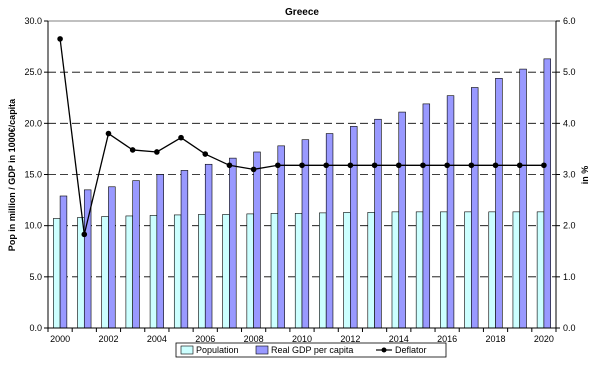 This screenshot has width=596, height=372. I want to click on x-tick-label: 2014, so click(399, 339).